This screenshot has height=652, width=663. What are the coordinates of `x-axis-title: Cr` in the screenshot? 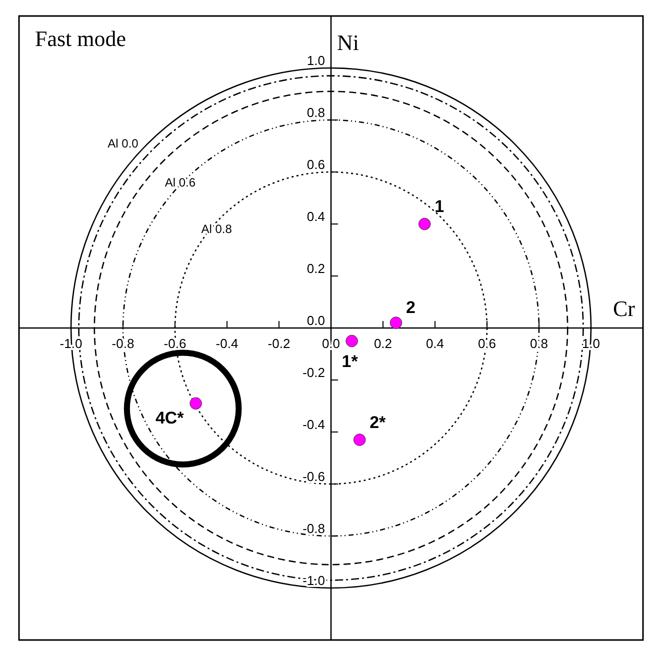 It's located at (624, 308).